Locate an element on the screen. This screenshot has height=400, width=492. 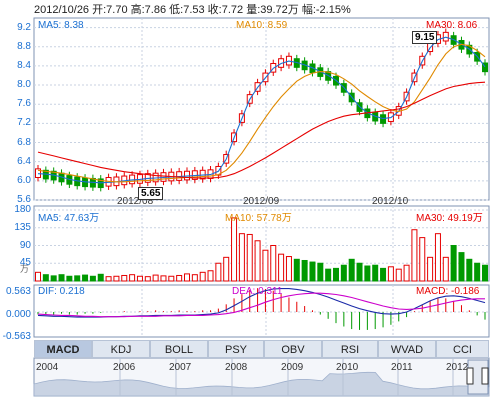
max-price-label: 9.15 is located at coordinates (425, 37).